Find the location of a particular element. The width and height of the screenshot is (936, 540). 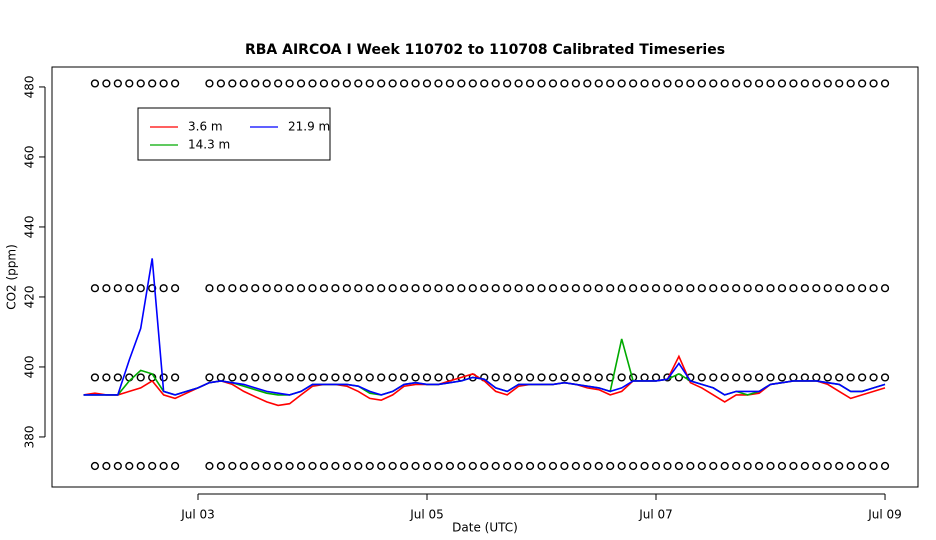

x-tick-label: Jul 09 is located at coordinates (884, 515).